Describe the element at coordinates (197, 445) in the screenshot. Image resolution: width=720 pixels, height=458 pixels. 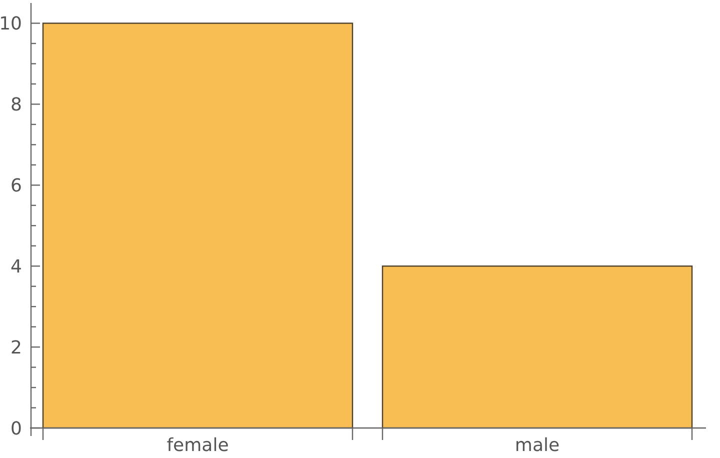
I see `x-tick-label: female` at that location.